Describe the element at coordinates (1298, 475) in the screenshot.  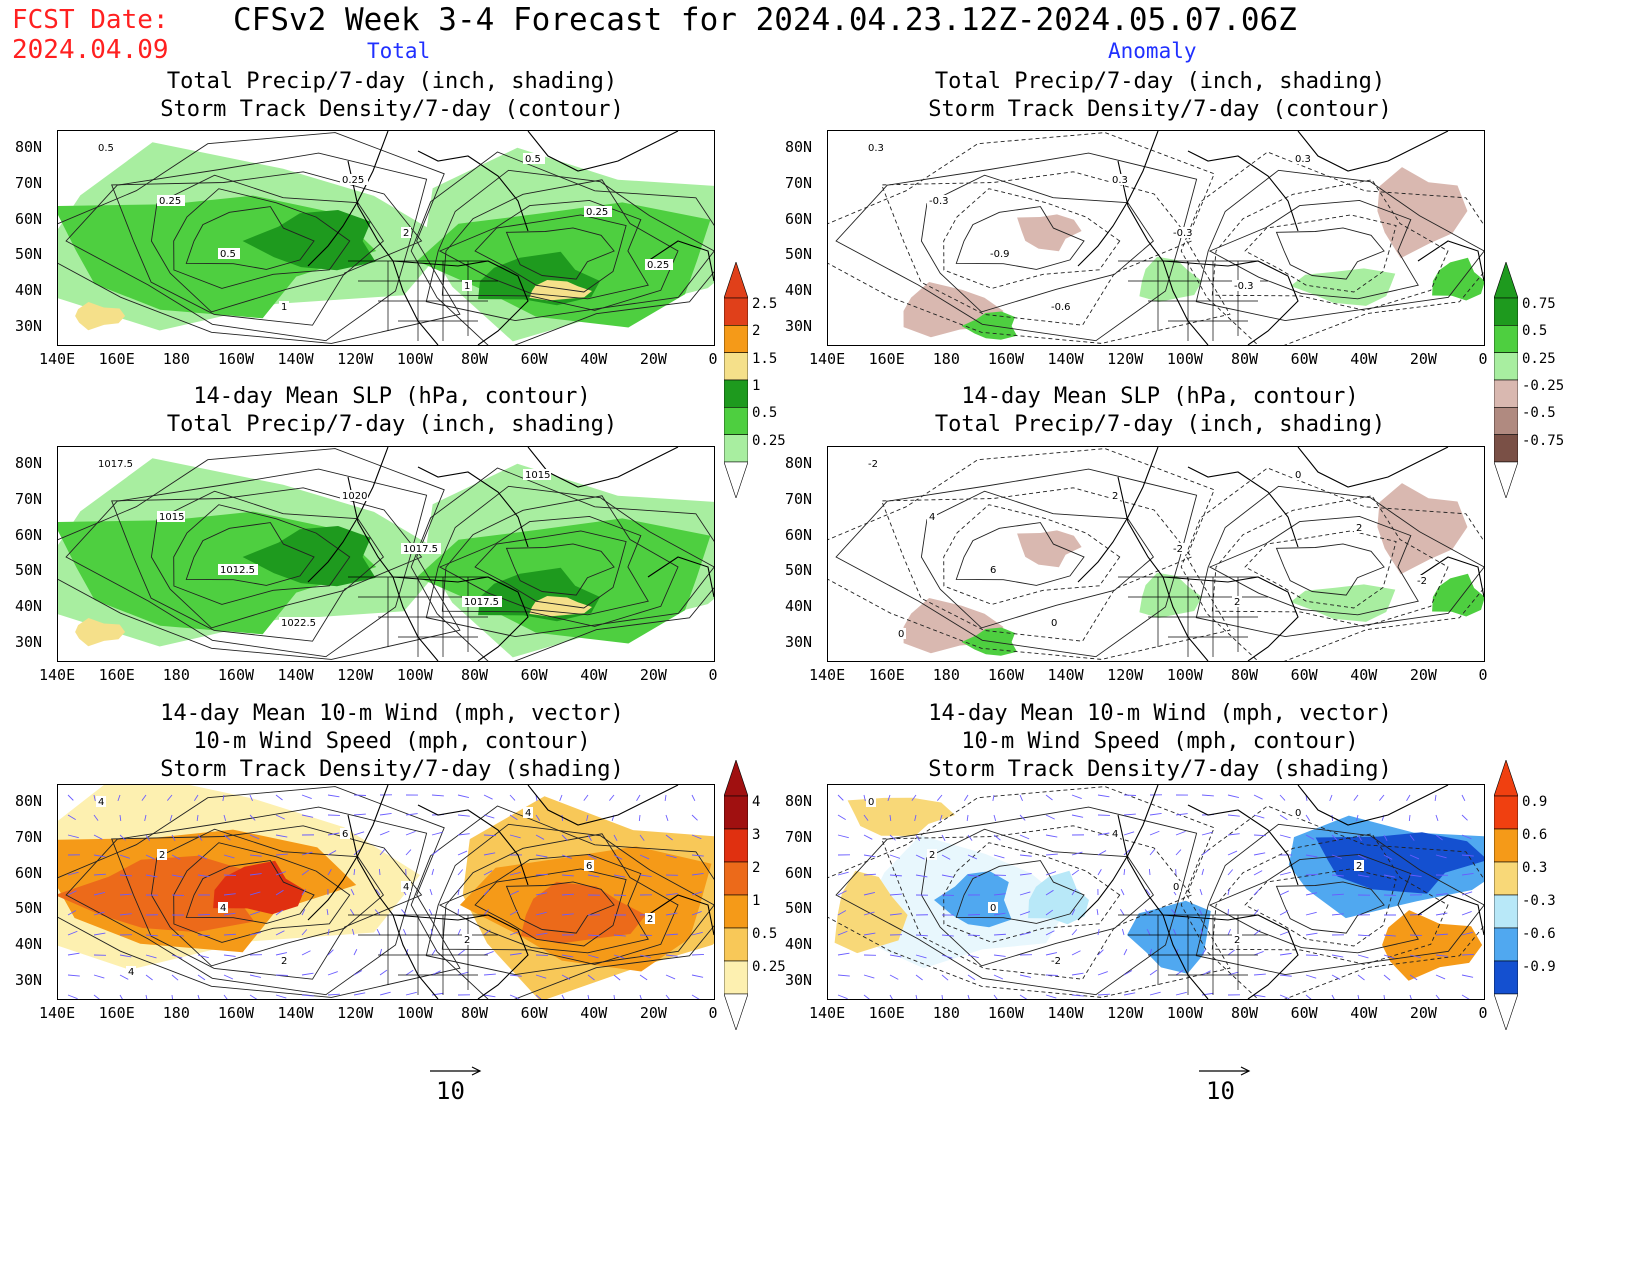
I see `contour-label: 0` at that location.